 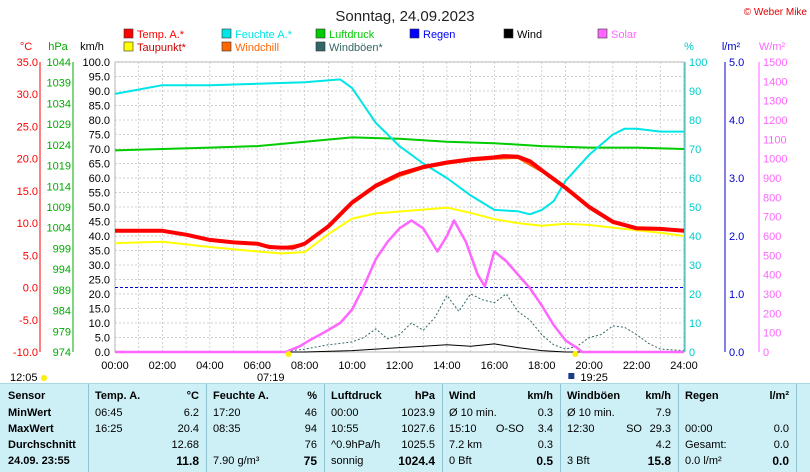 What do you see at coordinates (501, 445) in the screenshot?
I see `wind-row: 7.2 km 0.3` at bounding box center [501, 445].